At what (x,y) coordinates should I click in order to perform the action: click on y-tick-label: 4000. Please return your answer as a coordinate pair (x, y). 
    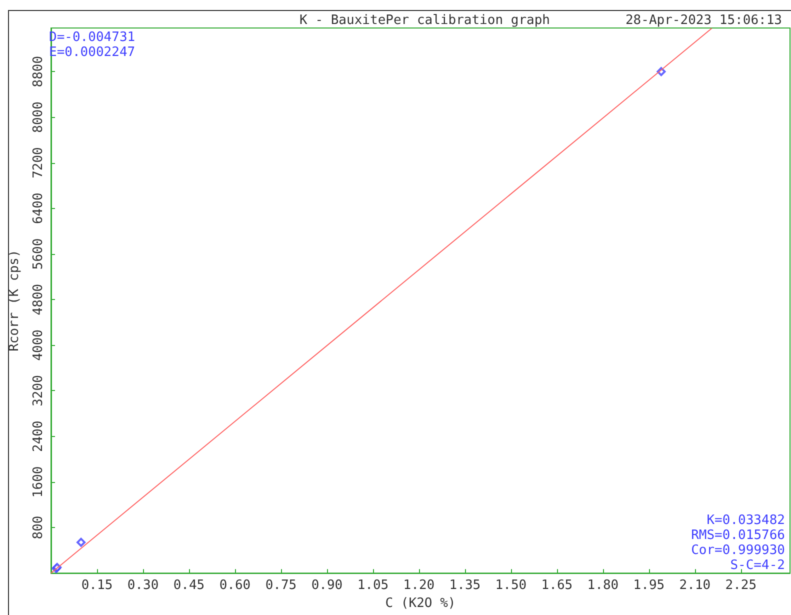
    Looking at the image, I should click on (38, 345).